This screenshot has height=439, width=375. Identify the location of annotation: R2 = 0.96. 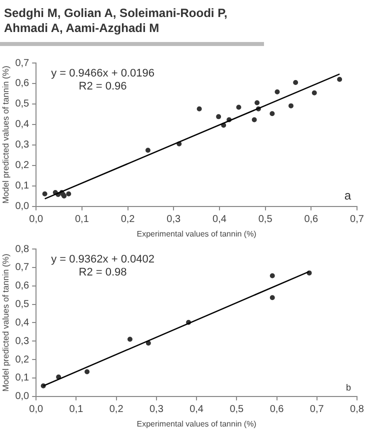
(102, 86).